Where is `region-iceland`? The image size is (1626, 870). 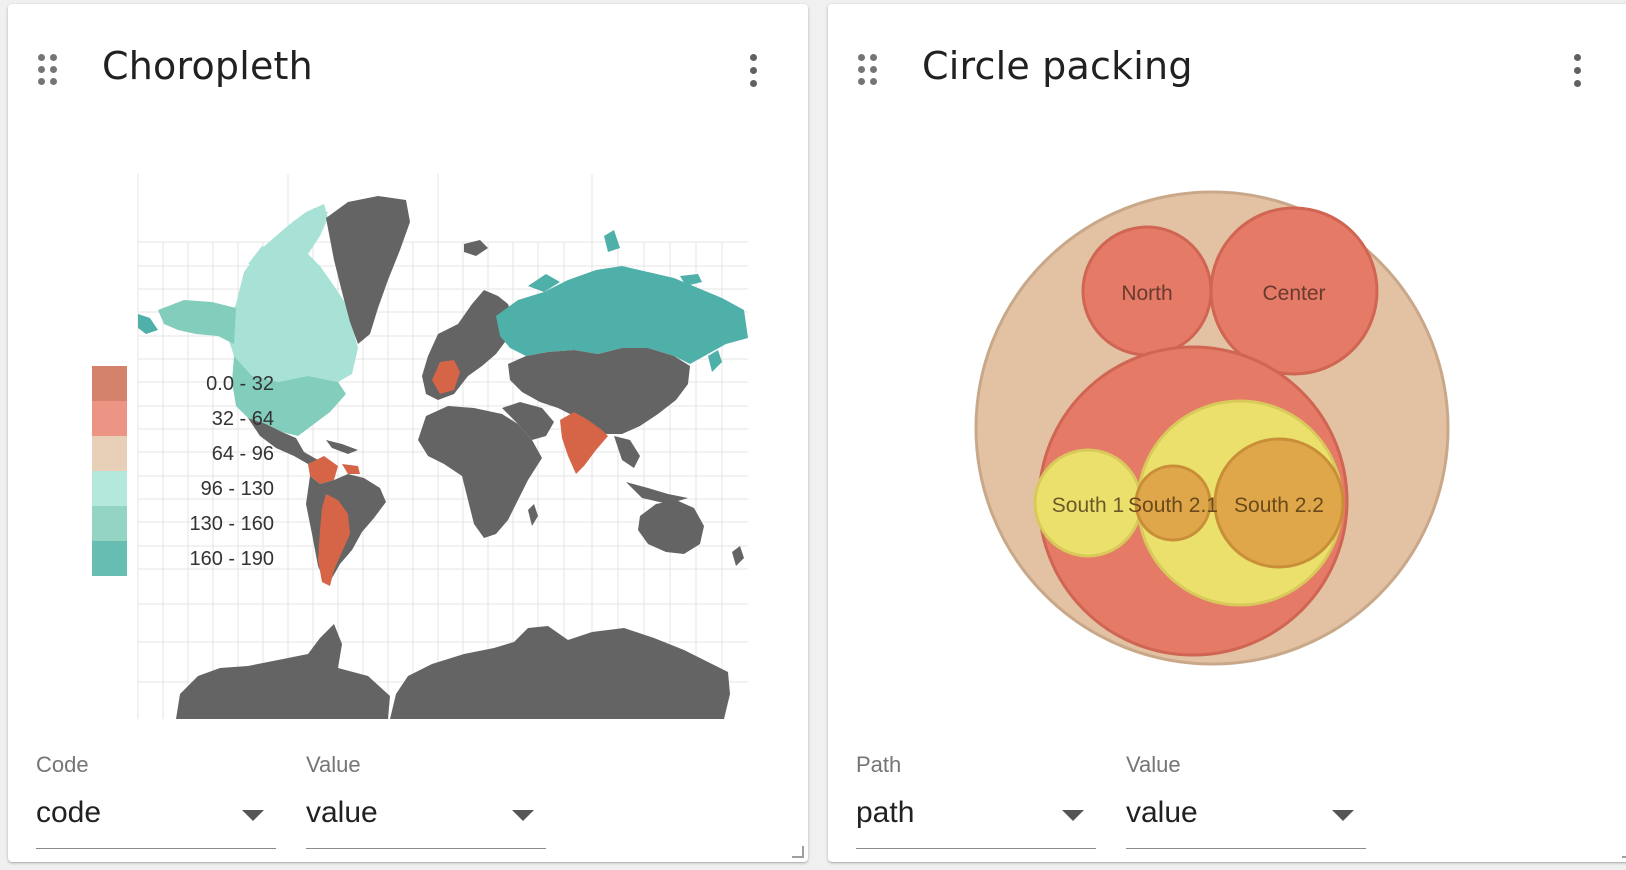
region-iceland is located at coordinates (476, 248).